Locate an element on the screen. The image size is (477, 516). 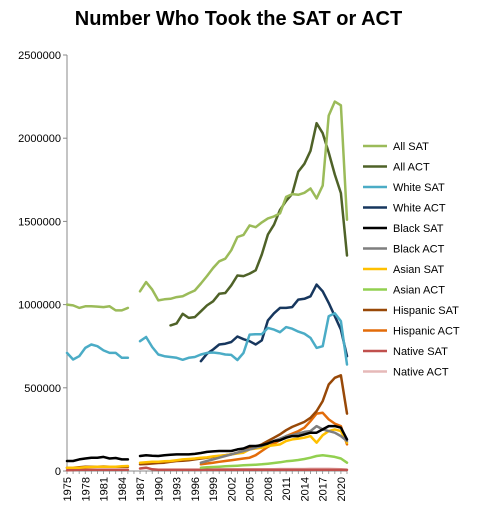
y-tick-label: 0 is located at coordinates (58, 472).